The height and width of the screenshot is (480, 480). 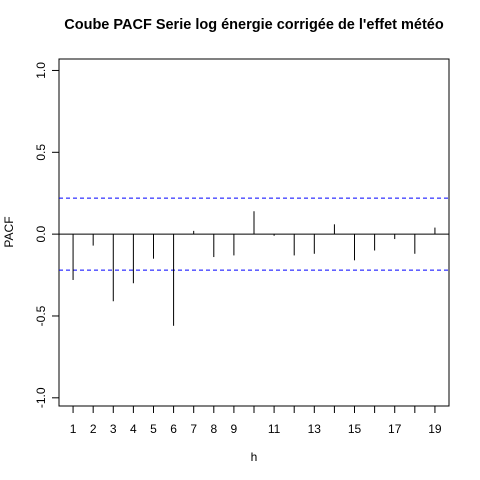 I want to click on x-tick-label-15: 15, so click(x=355, y=429).